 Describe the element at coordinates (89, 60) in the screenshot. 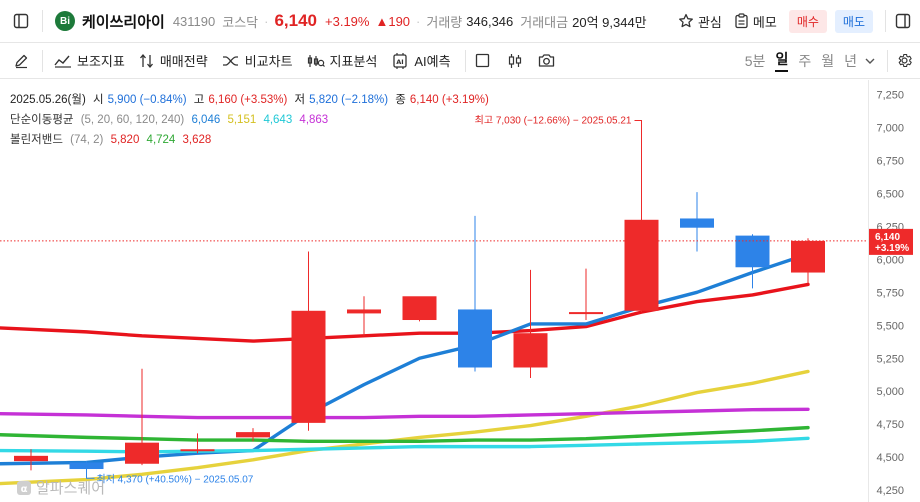

I see `indicator-button: 보조지표` at that location.